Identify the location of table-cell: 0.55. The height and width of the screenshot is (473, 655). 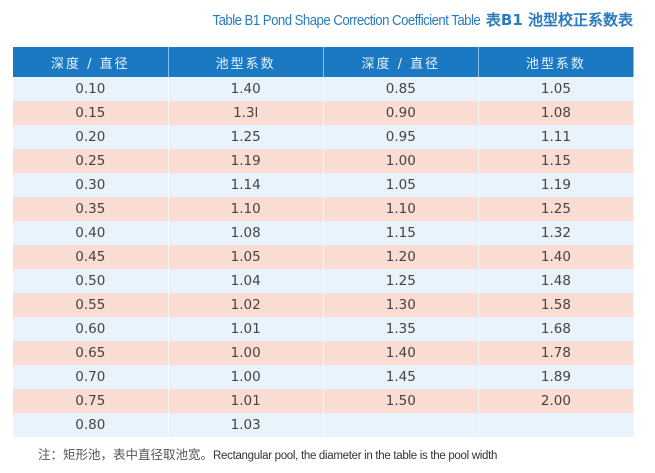
(91, 305).